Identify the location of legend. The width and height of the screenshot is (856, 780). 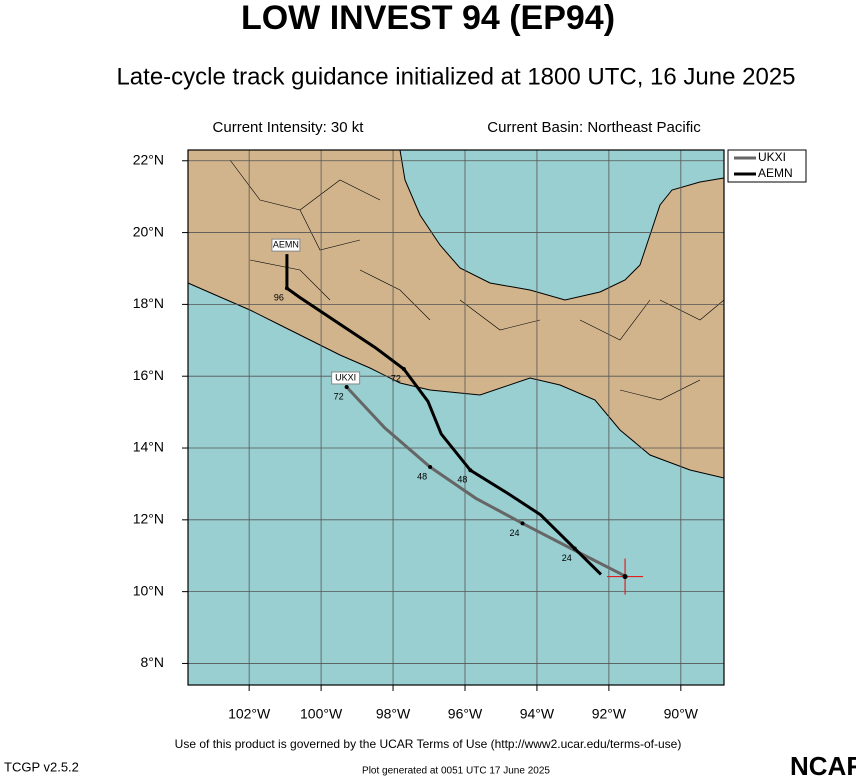
(767, 166).